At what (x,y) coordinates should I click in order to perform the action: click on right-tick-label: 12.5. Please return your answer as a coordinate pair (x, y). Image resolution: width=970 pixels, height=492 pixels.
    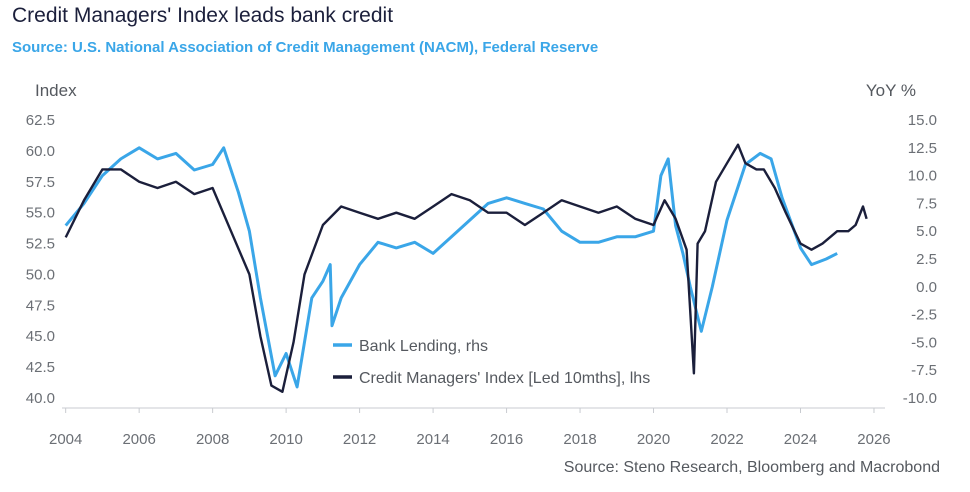
    Looking at the image, I should click on (922, 148).